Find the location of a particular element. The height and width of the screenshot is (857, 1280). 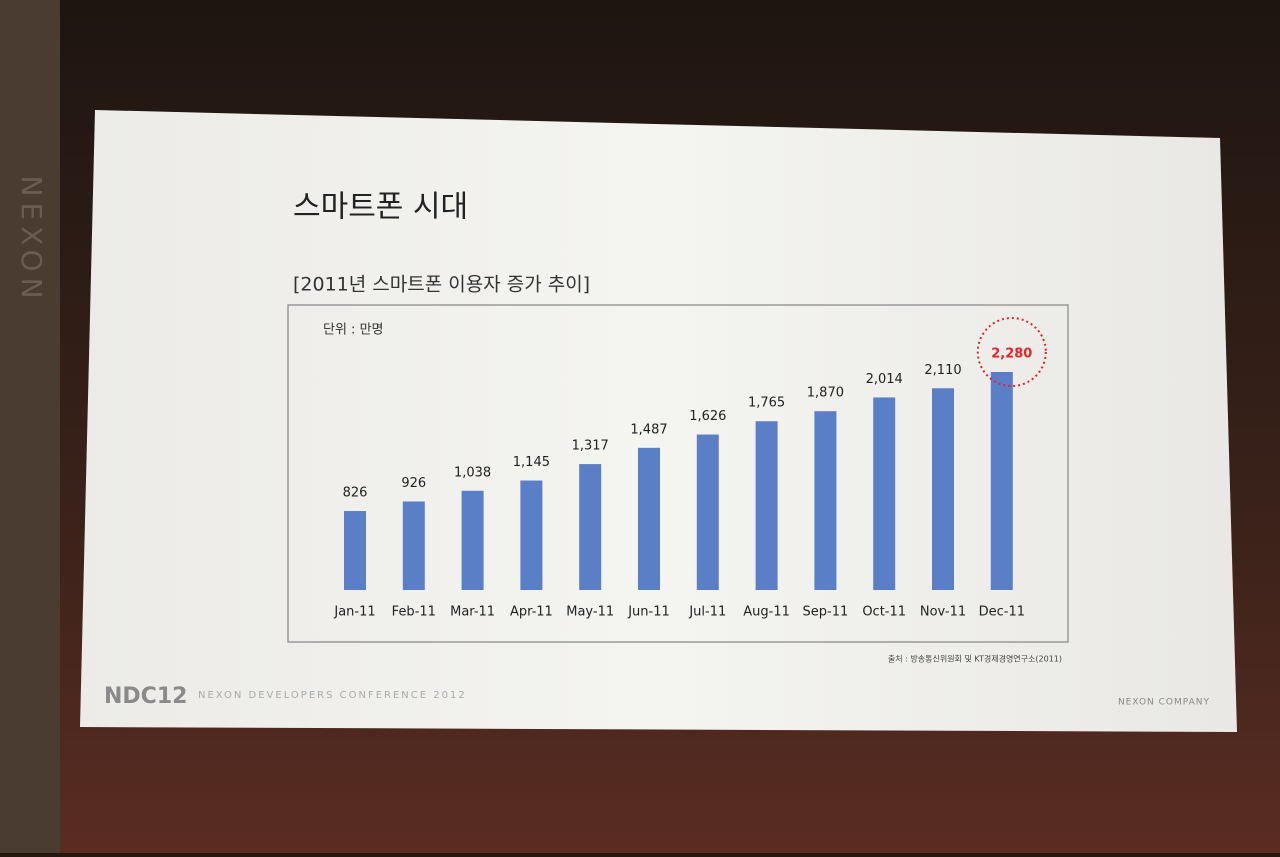

side-brand: NEXON is located at coordinates (31, 239).